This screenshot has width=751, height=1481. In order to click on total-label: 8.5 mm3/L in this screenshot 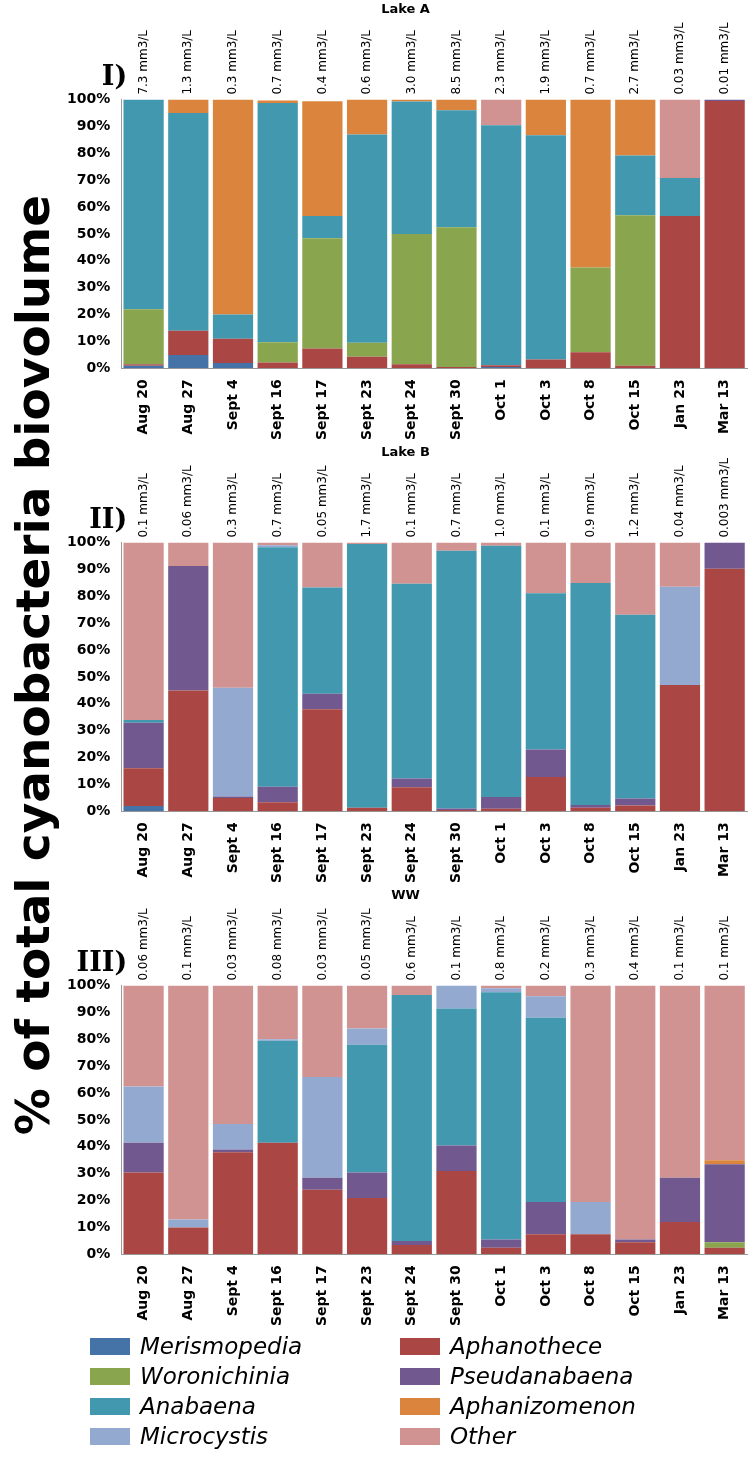, I will do `click(455, 62)`.